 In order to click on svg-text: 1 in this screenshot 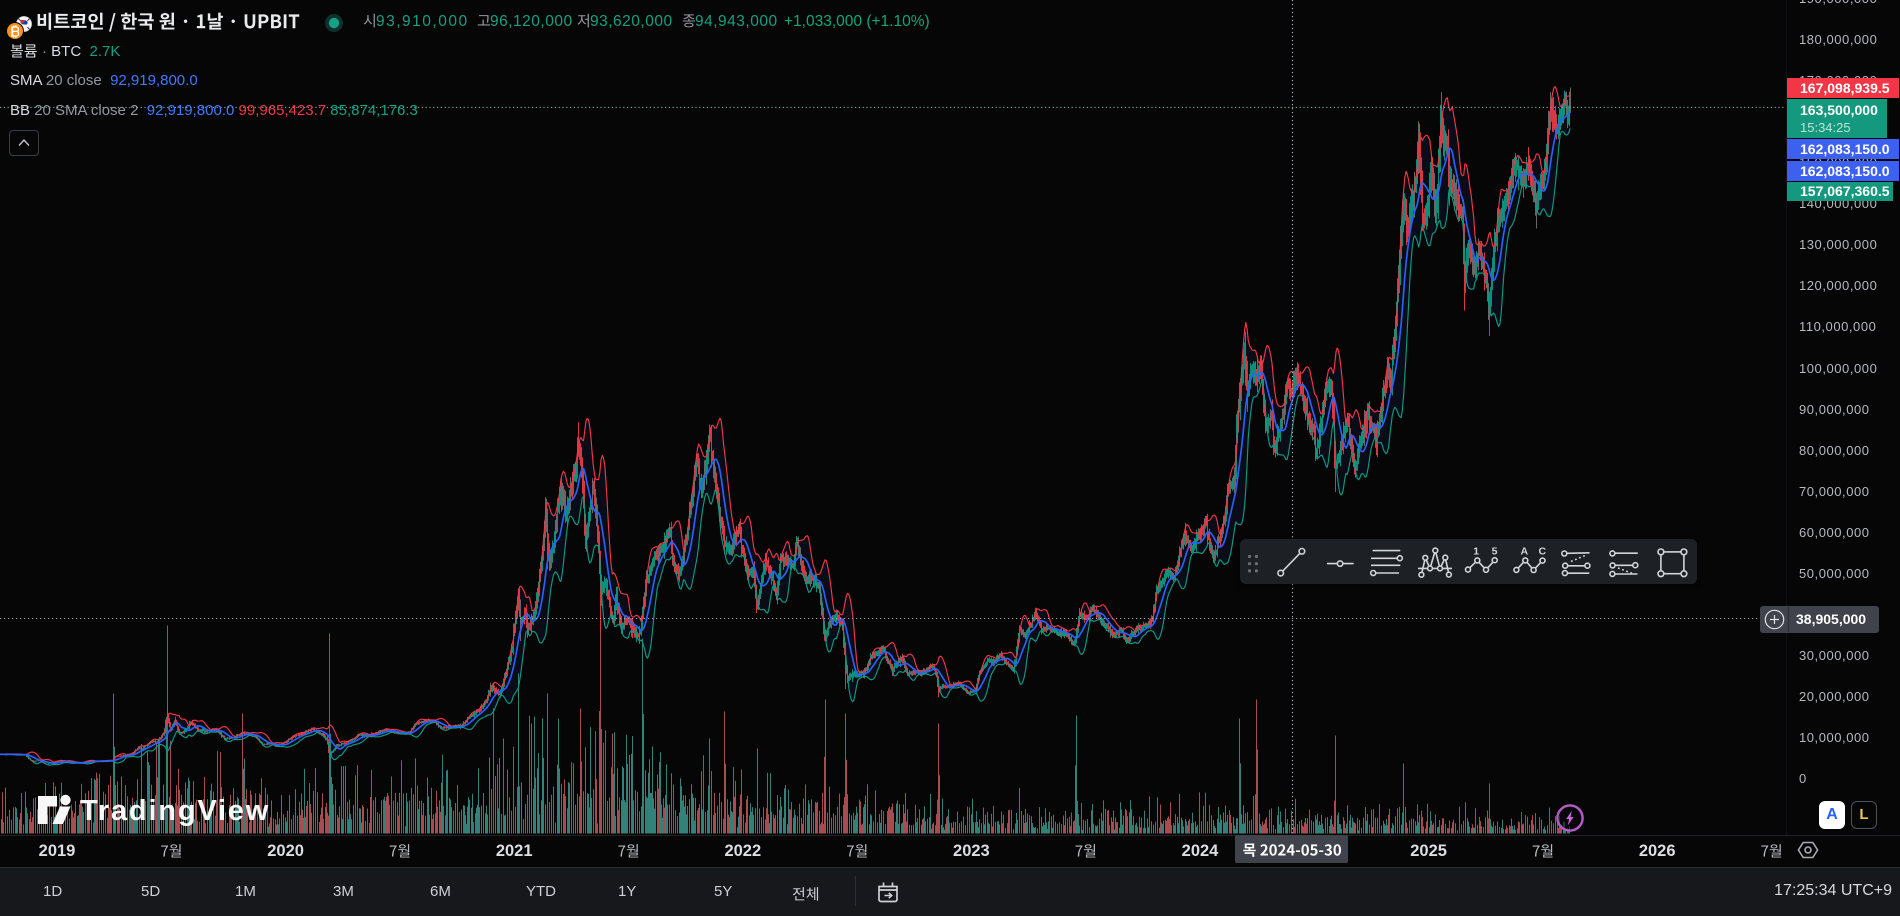, I will do `click(1476, 552)`.